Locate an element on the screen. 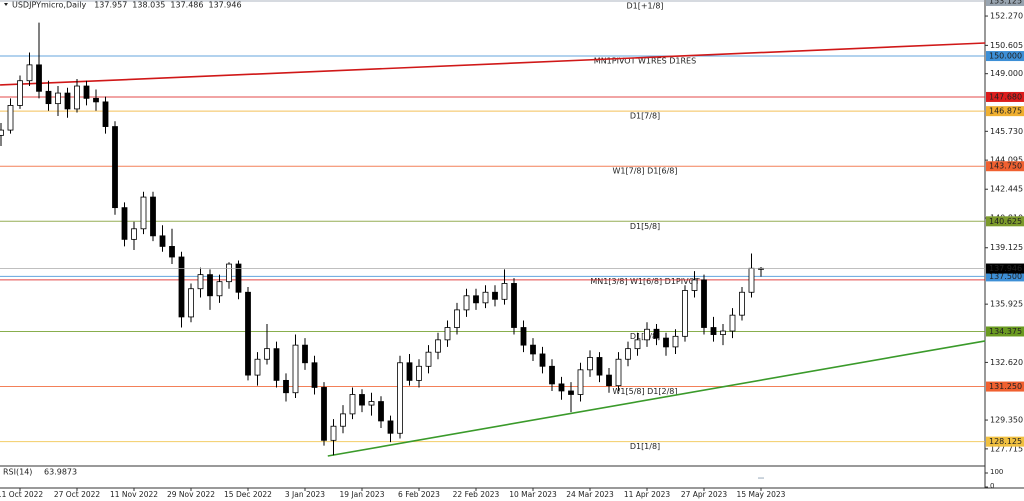  x-tick-label: 11 Apr 2023 is located at coordinates (647, 494).